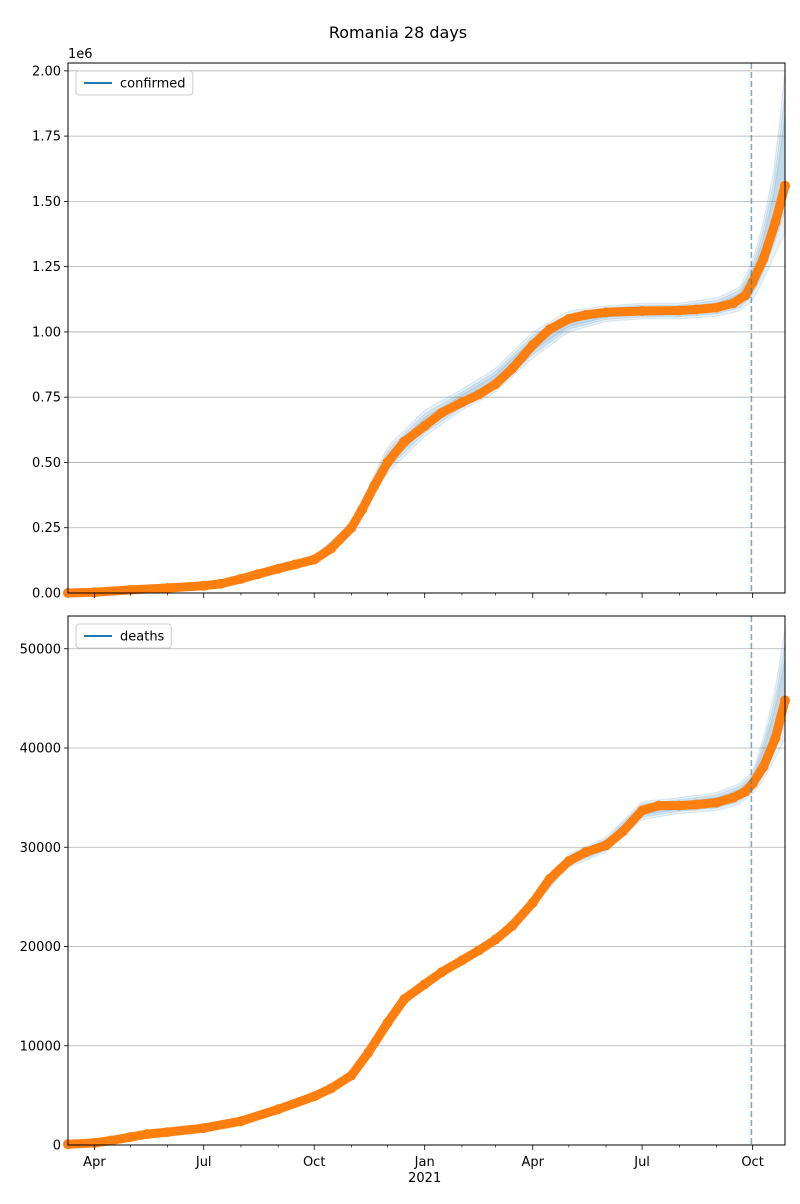 The height and width of the screenshot is (1204, 800). I want to click on y-tick-label: 0.25, so click(46, 528).